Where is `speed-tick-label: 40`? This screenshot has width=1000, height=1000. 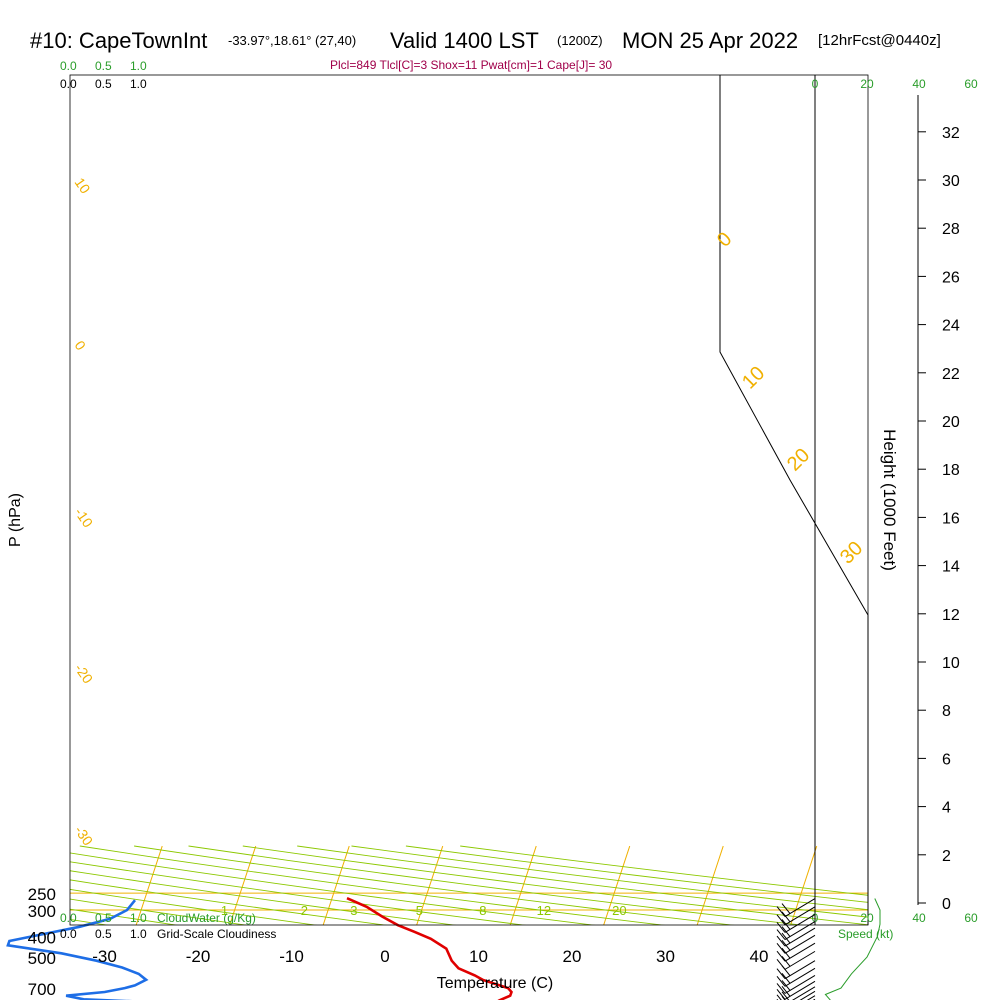
speed-tick-label: 40 is located at coordinates (919, 918).